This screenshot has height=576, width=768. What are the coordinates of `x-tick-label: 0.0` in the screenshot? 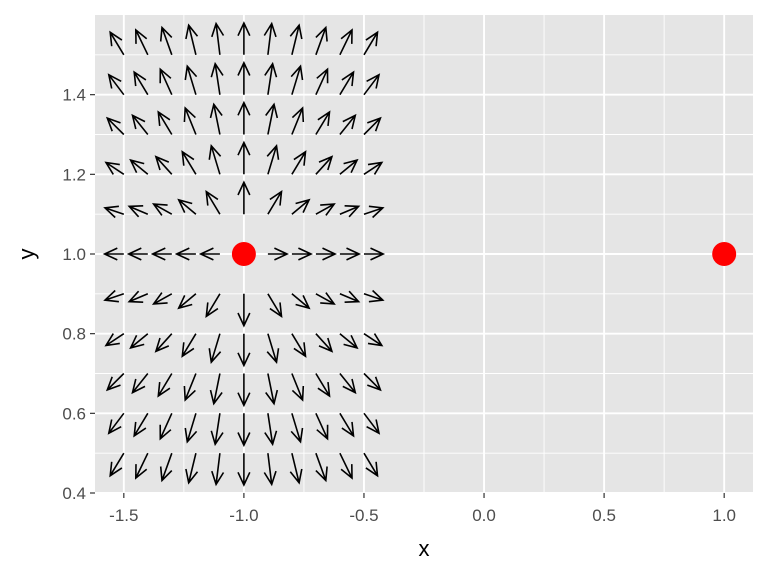 It's located at (484, 515).